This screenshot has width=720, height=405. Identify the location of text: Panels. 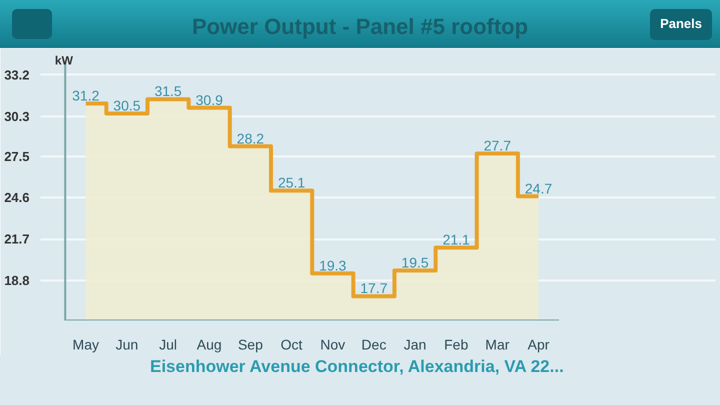
(681, 24).